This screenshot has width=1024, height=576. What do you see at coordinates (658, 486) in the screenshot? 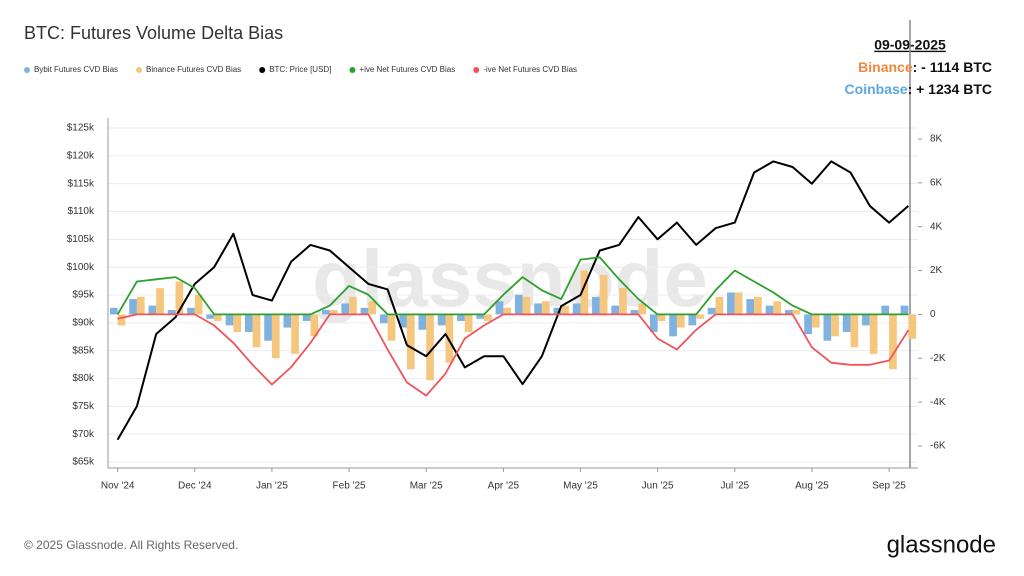
I see `x-tick-label: Jun '25` at bounding box center [658, 486].